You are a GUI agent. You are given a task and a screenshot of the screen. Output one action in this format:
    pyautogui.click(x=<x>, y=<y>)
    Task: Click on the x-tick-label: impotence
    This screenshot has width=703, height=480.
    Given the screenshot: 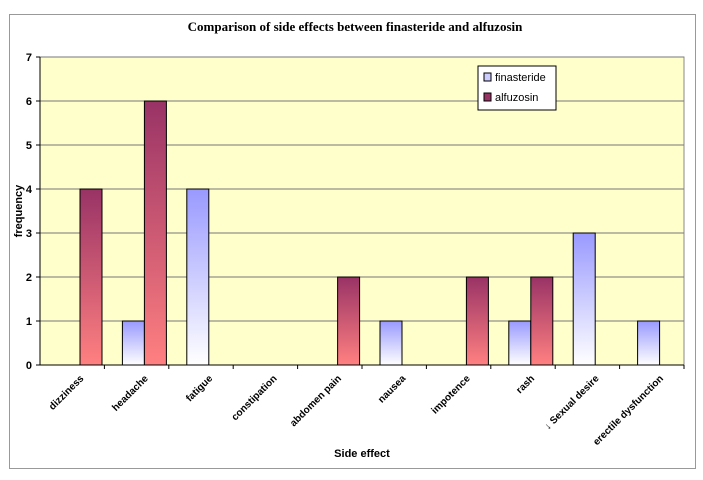 What is the action you would take?
    pyautogui.click(x=451, y=394)
    